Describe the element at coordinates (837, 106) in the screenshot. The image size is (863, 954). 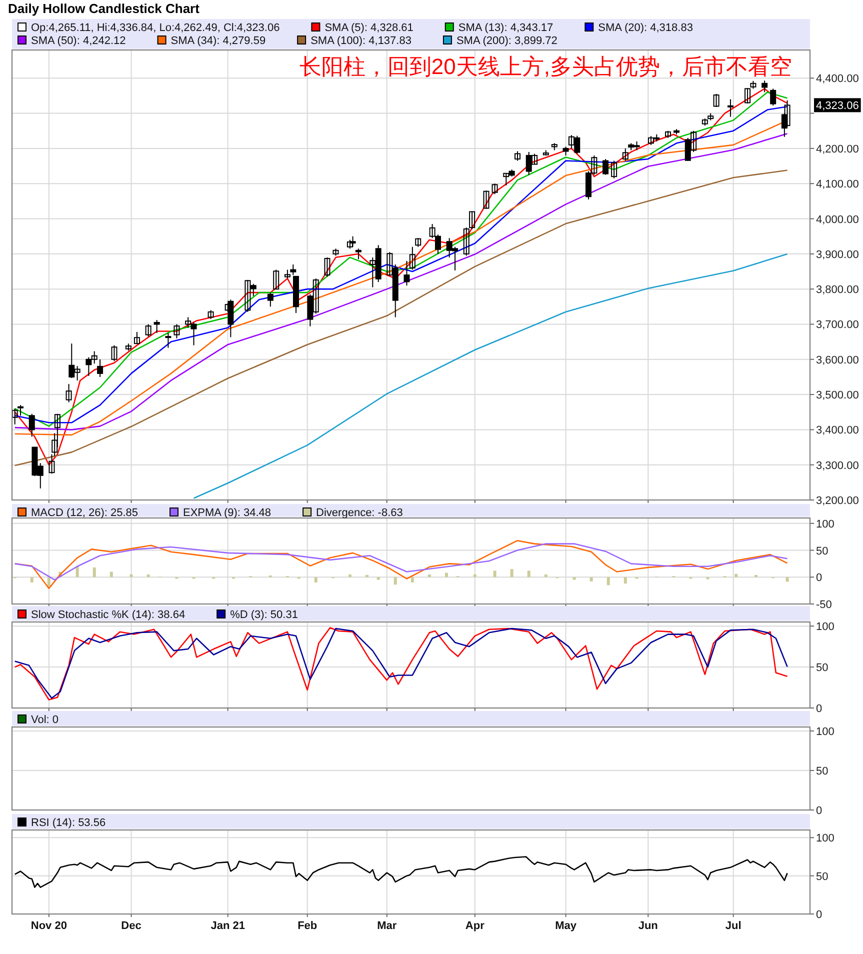
I see `text: 4,323.06` at that location.